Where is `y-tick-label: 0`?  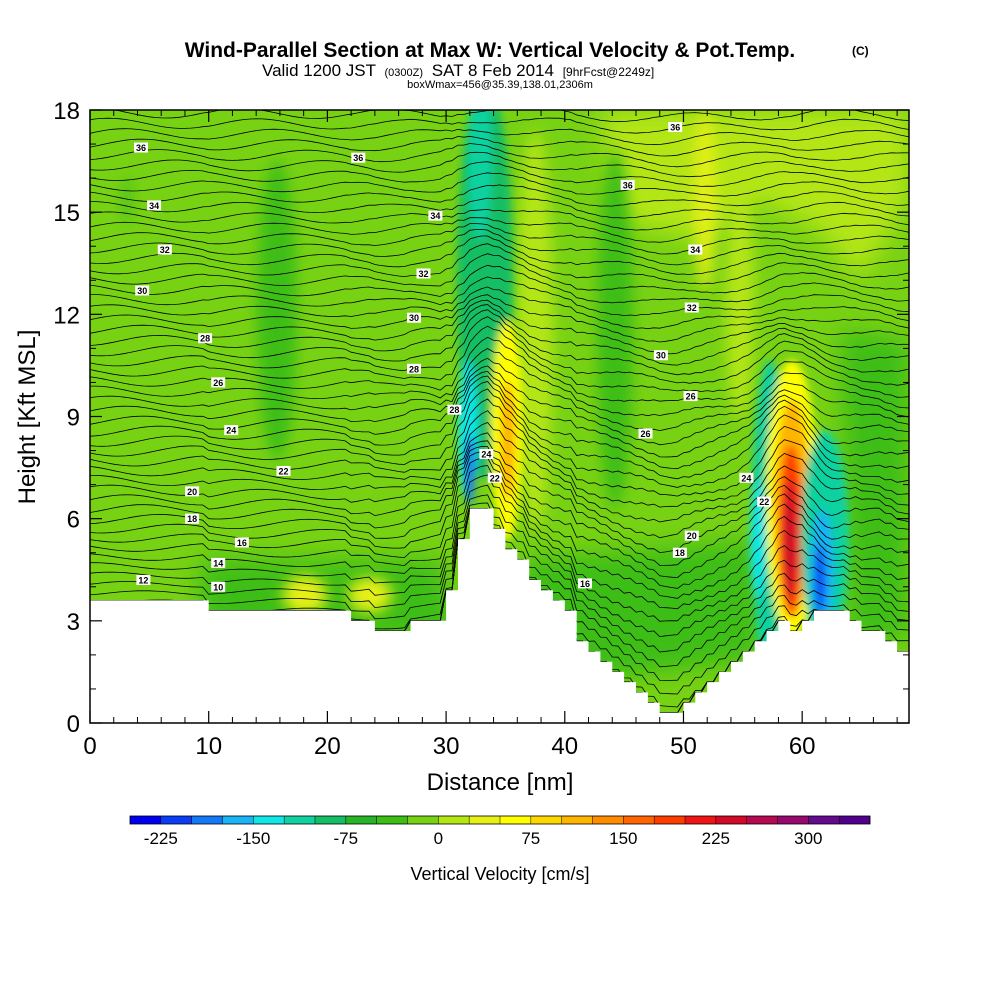 y-tick-label: 0 is located at coordinates (73, 724).